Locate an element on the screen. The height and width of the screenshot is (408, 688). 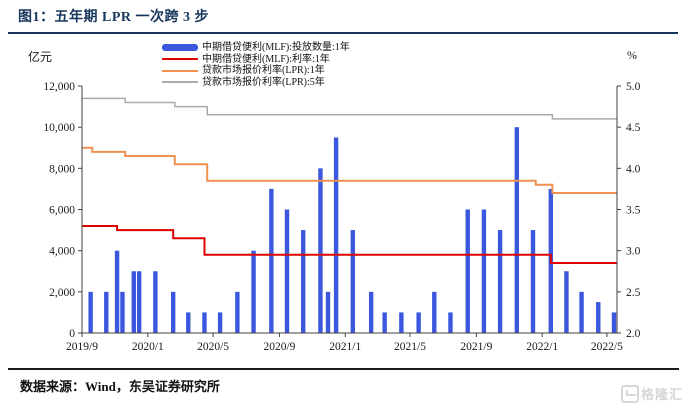
header-divider is located at coordinates (343, 33).